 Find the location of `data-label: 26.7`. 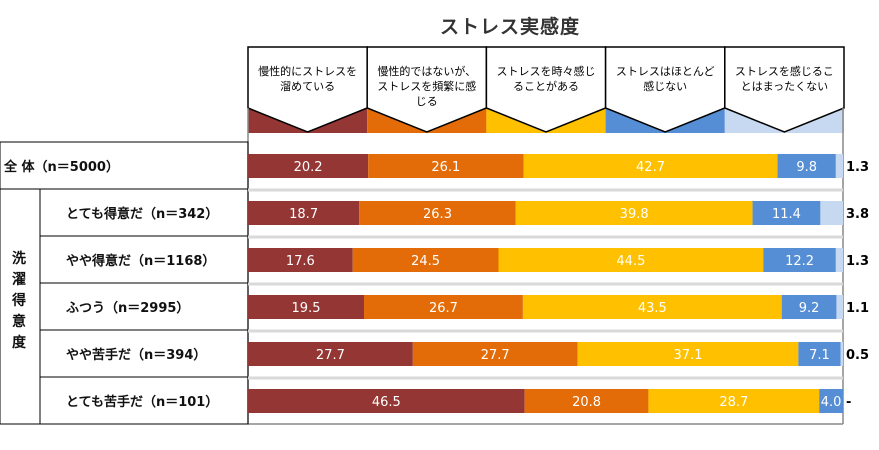

data-label: 26.7 is located at coordinates (443, 308).